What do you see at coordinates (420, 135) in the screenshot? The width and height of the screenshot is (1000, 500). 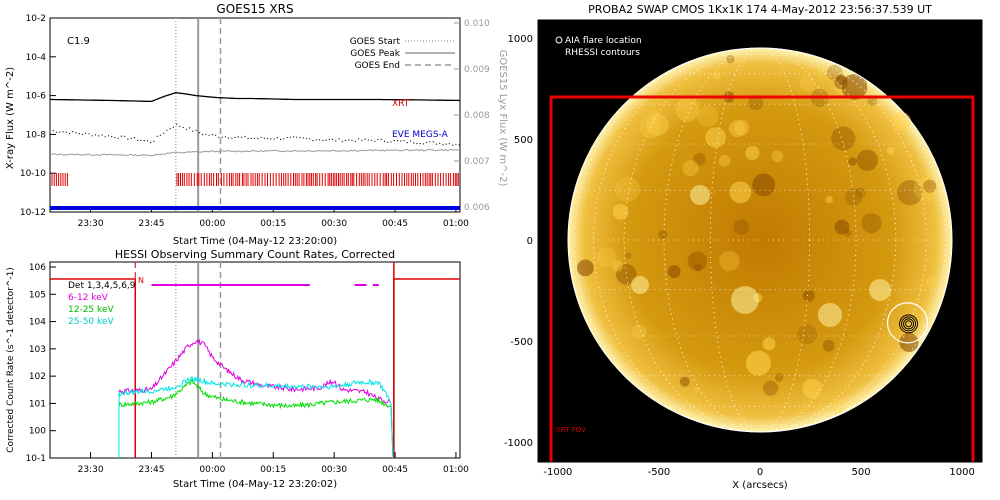 I see `goes-eve-label: EVE MEGS-A` at bounding box center [420, 135].